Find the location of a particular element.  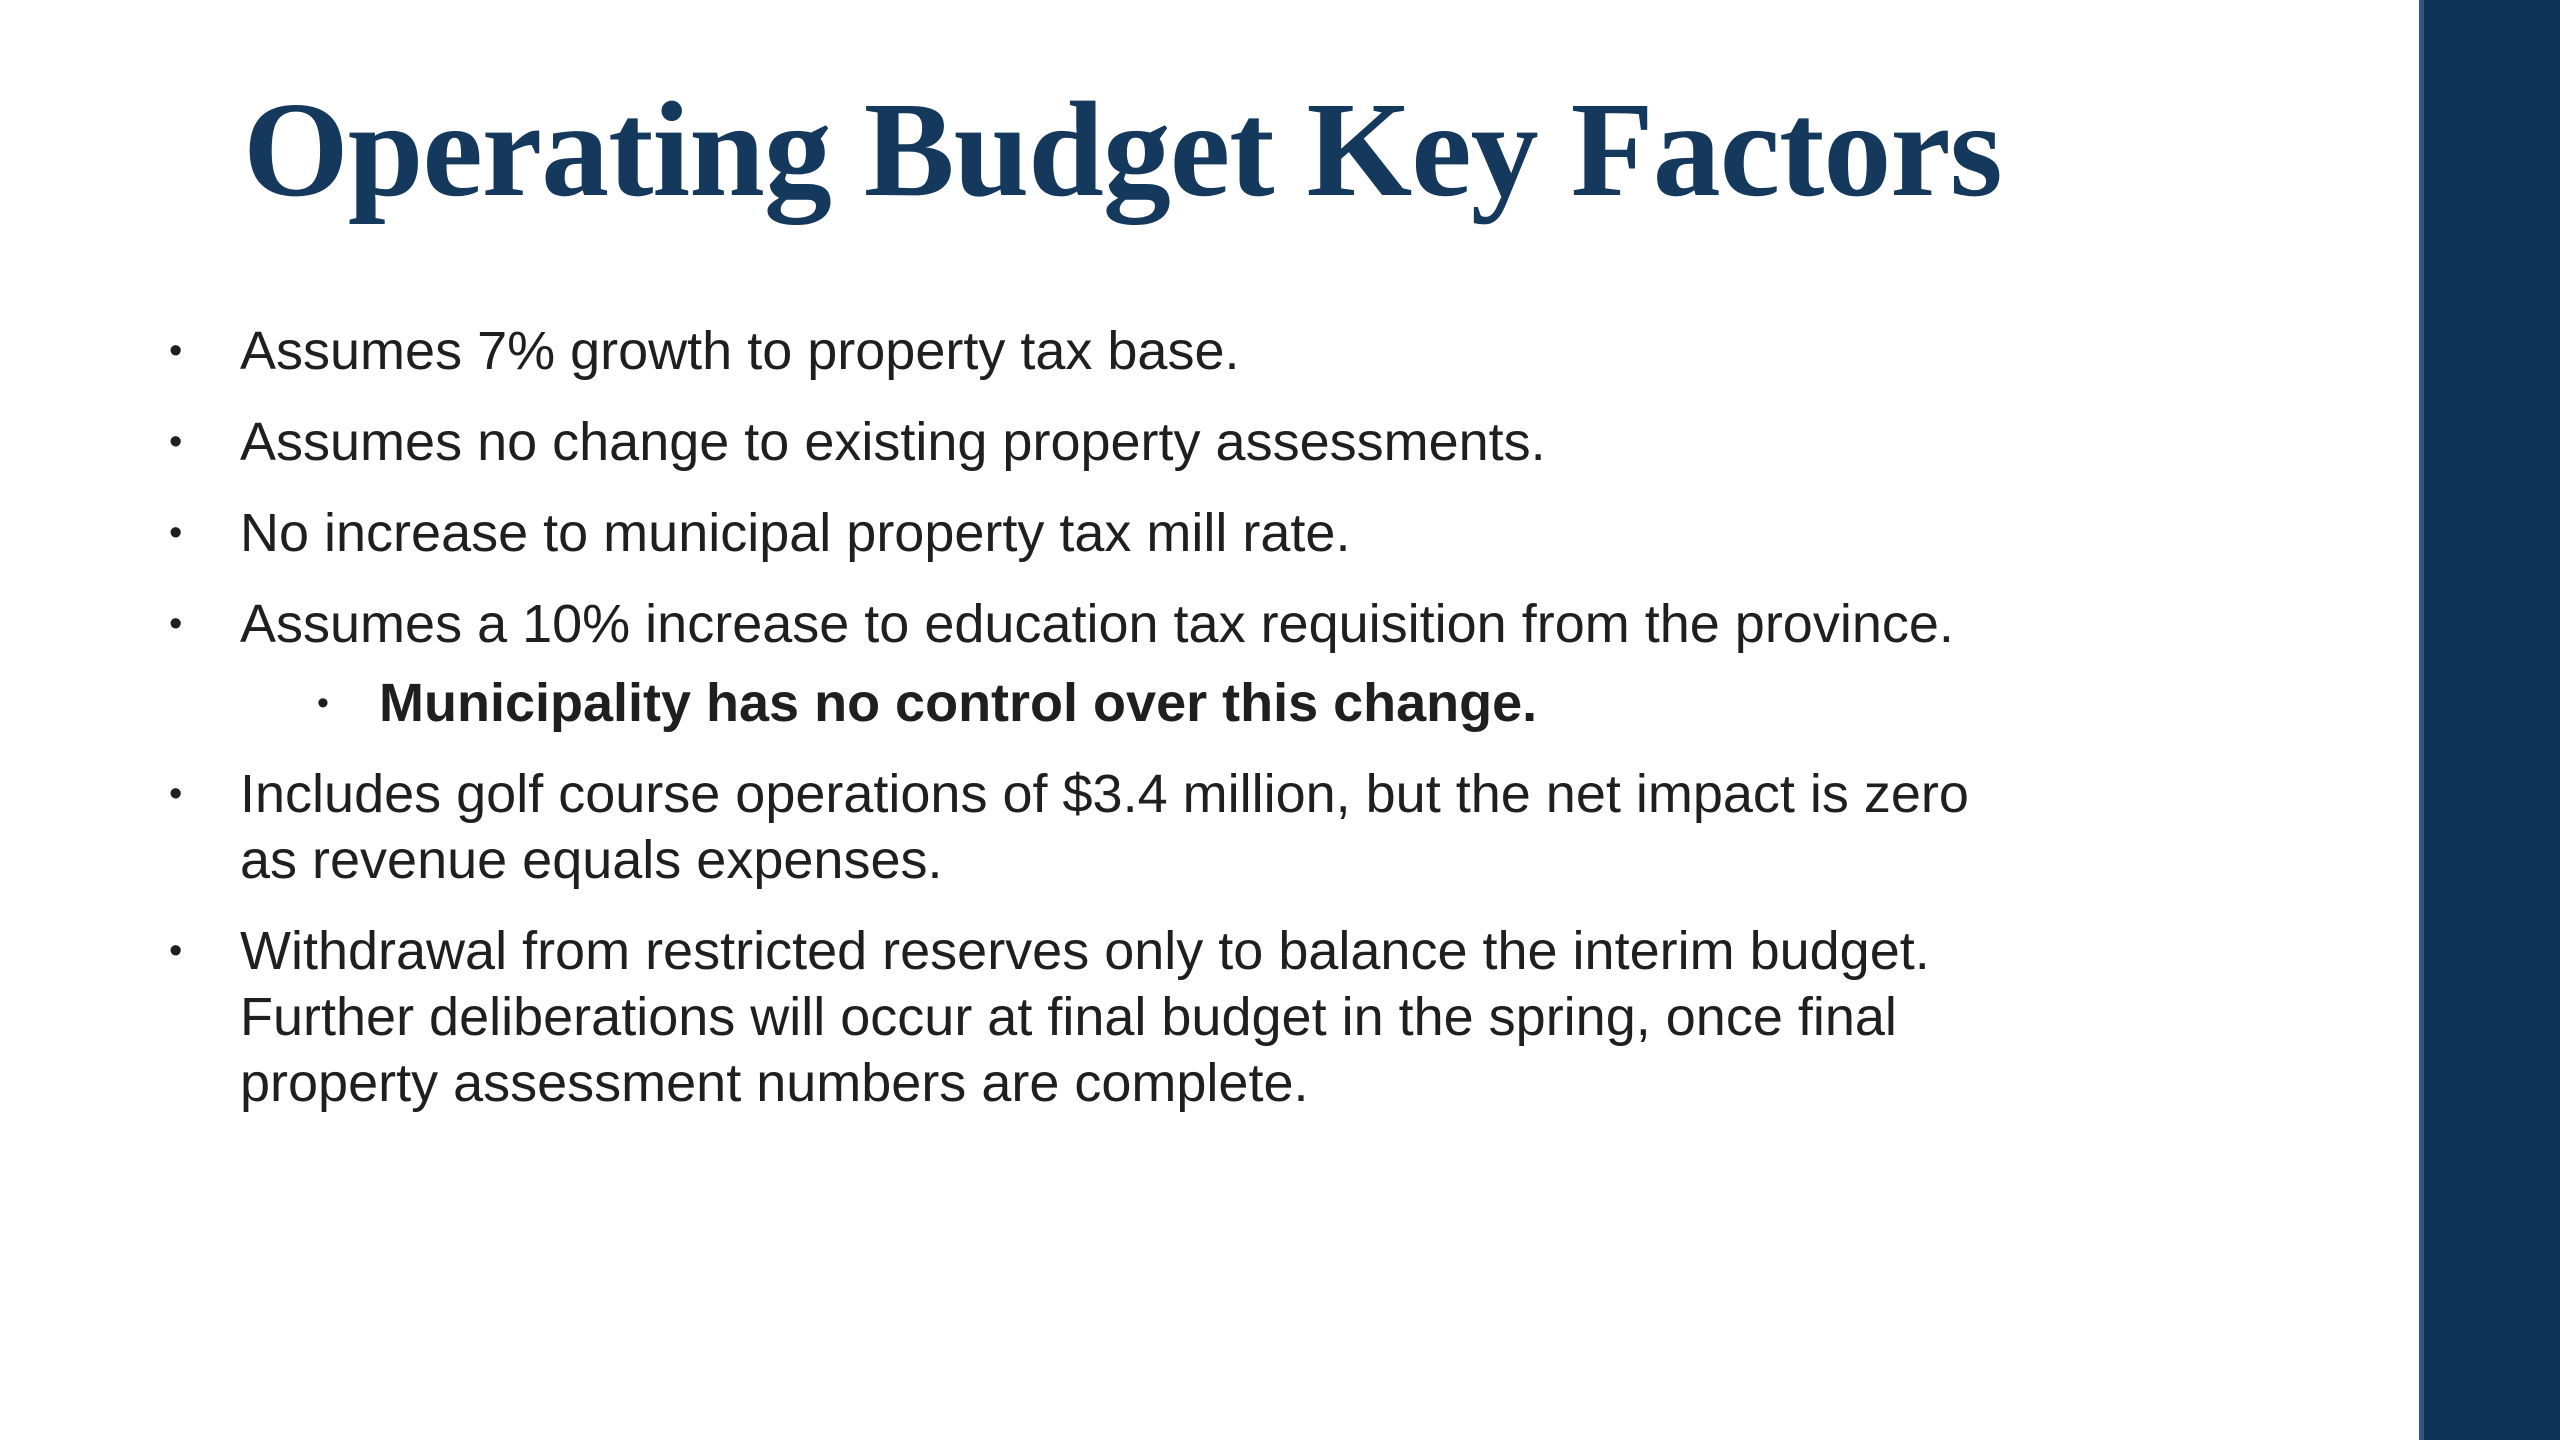

right-accent-bar is located at coordinates (2489, 720).